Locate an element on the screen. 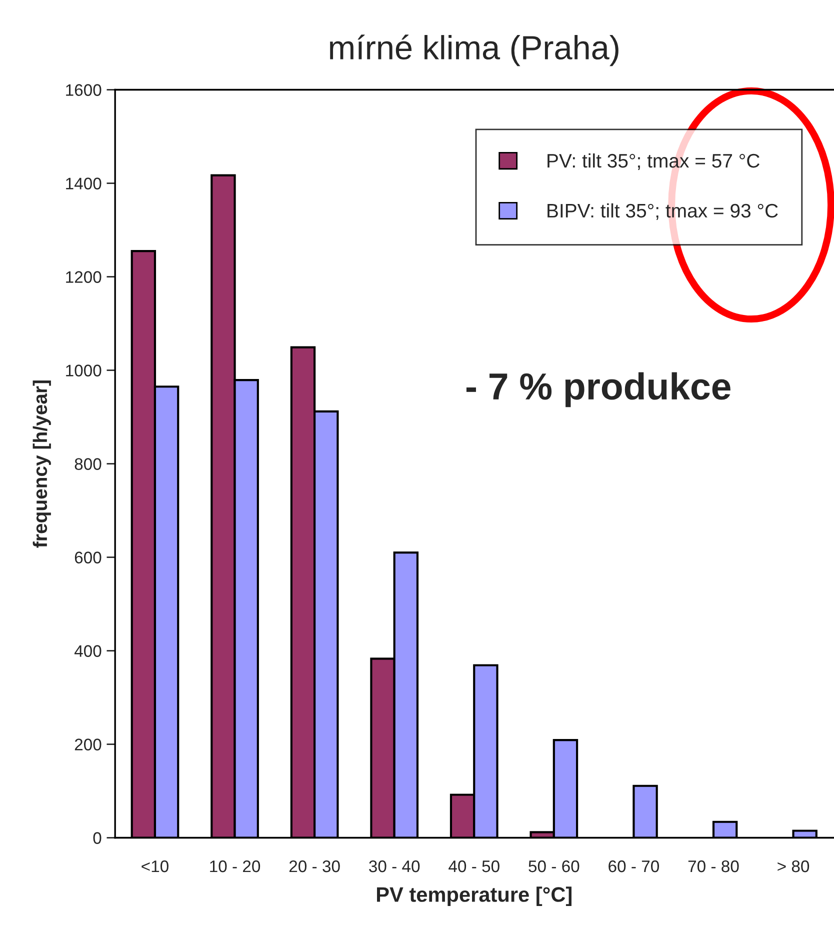  x-tick-label: 50 - 60 is located at coordinates (554, 866).